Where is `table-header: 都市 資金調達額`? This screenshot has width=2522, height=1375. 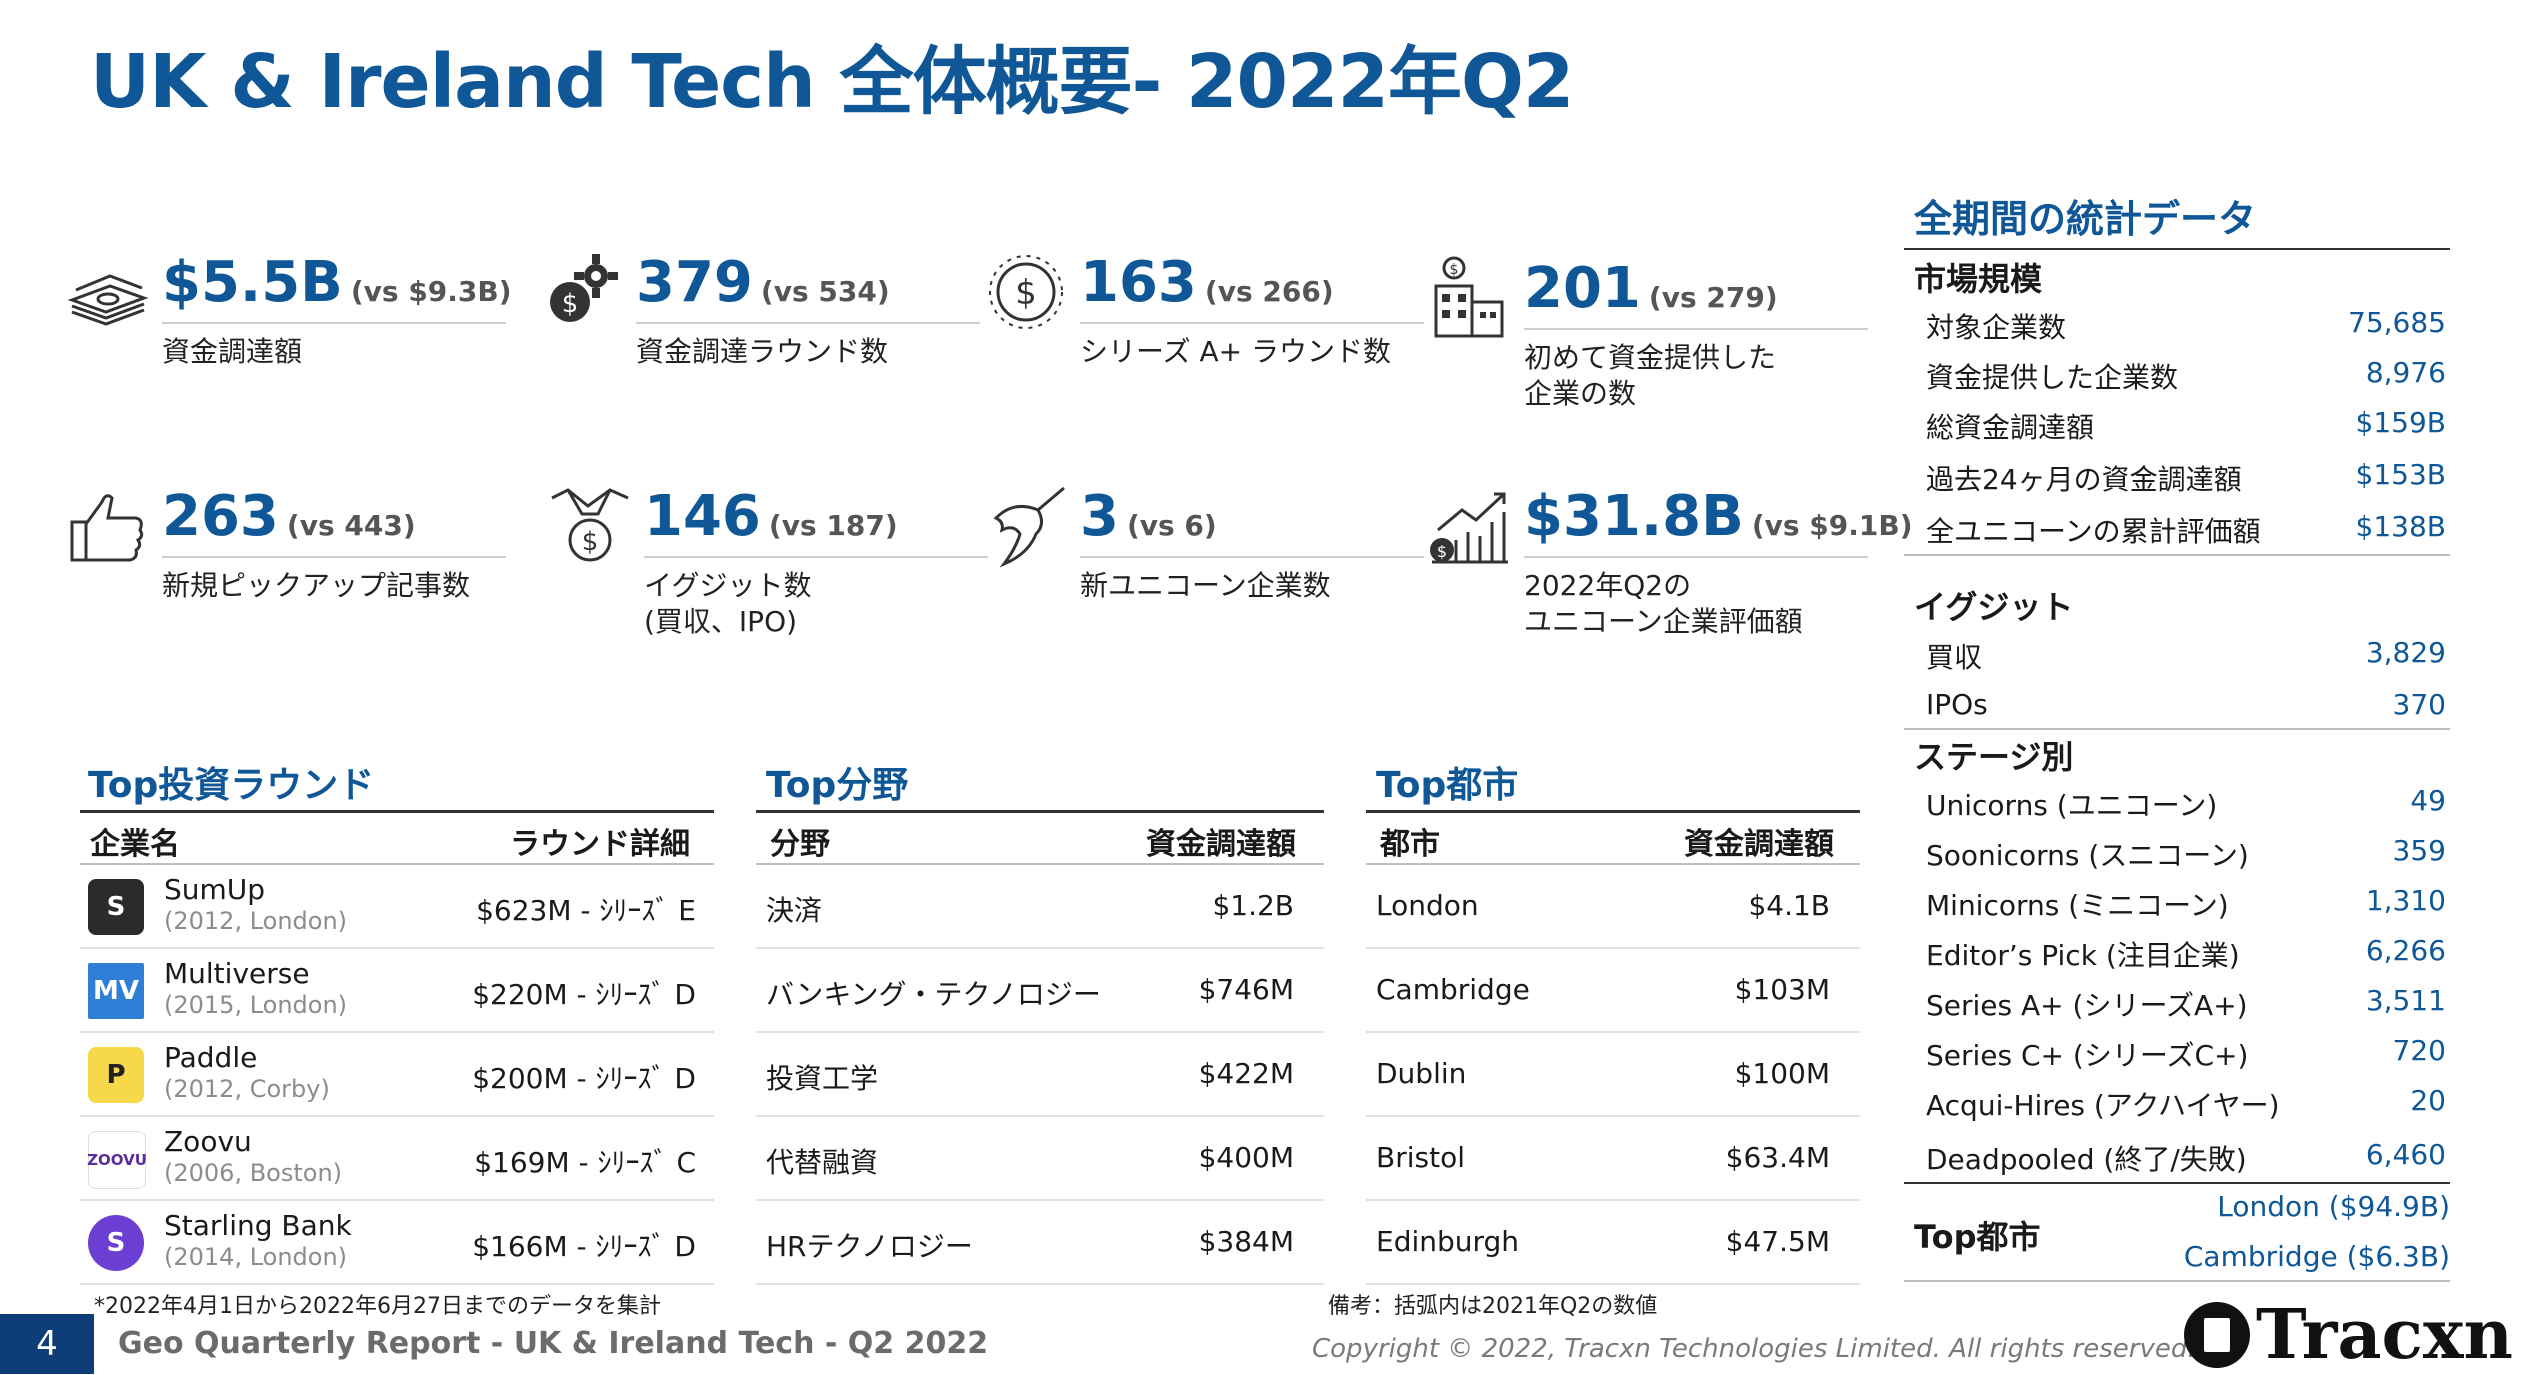 table-header: 都市 資金調達額 is located at coordinates (1613, 837).